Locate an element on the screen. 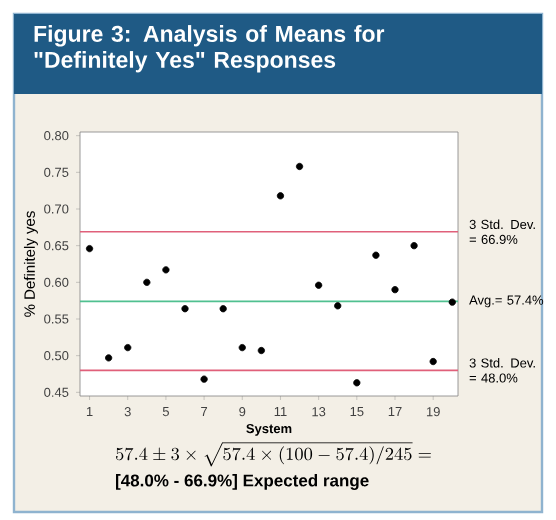 The width and height of the screenshot is (556, 520). chart-title: Figure 3: Analysis of Means for "Definitely Yes" Responses is located at coordinates (209, 49).